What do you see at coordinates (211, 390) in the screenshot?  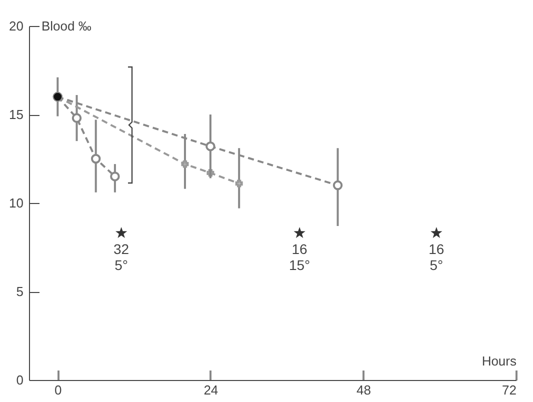 I see `x-tick-label: 24` at bounding box center [211, 390].